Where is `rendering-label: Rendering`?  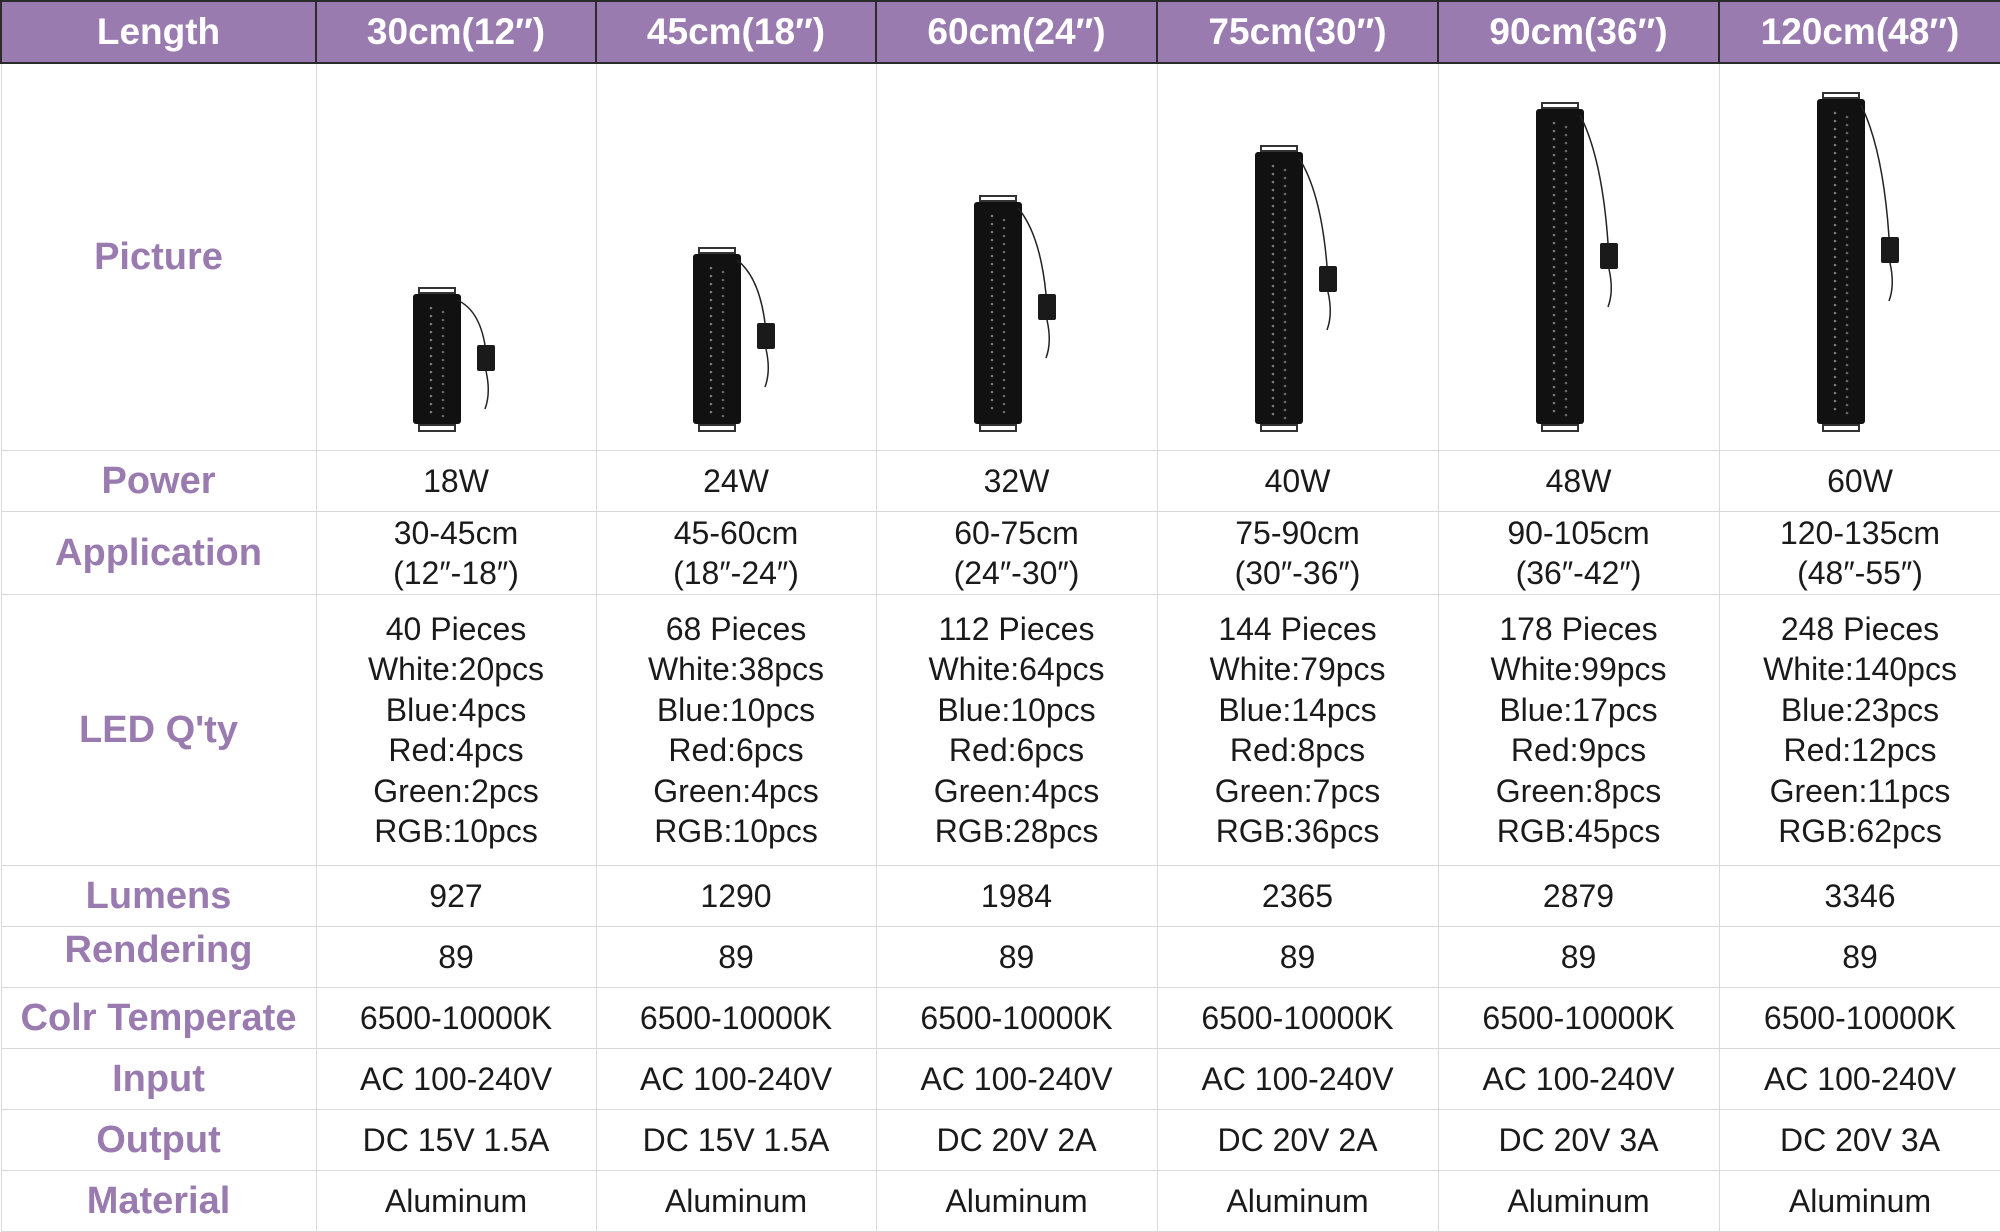 rendering-label: Rendering is located at coordinates (158, 957).